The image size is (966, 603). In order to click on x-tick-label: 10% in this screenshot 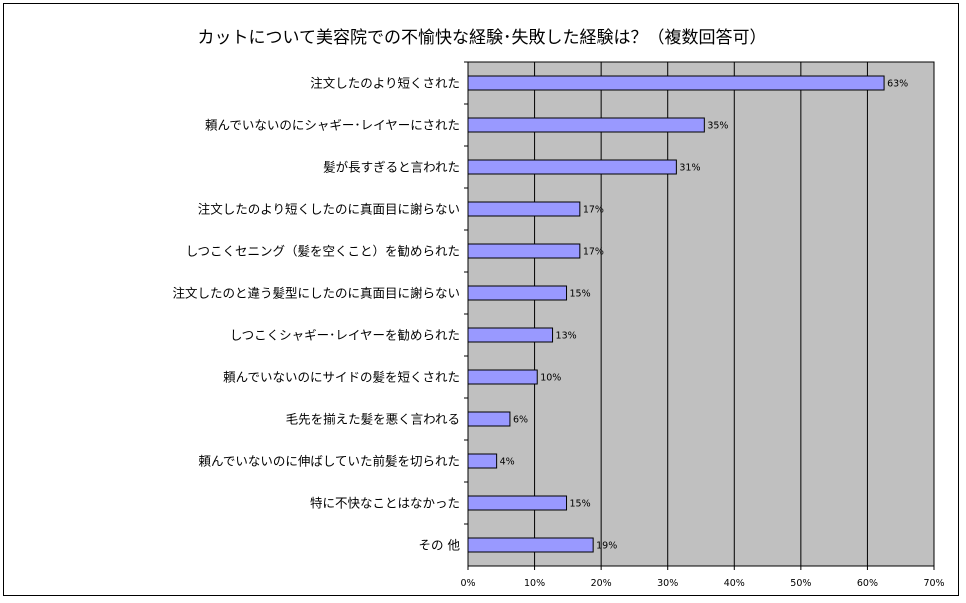, I will do `click(534, 583)`.